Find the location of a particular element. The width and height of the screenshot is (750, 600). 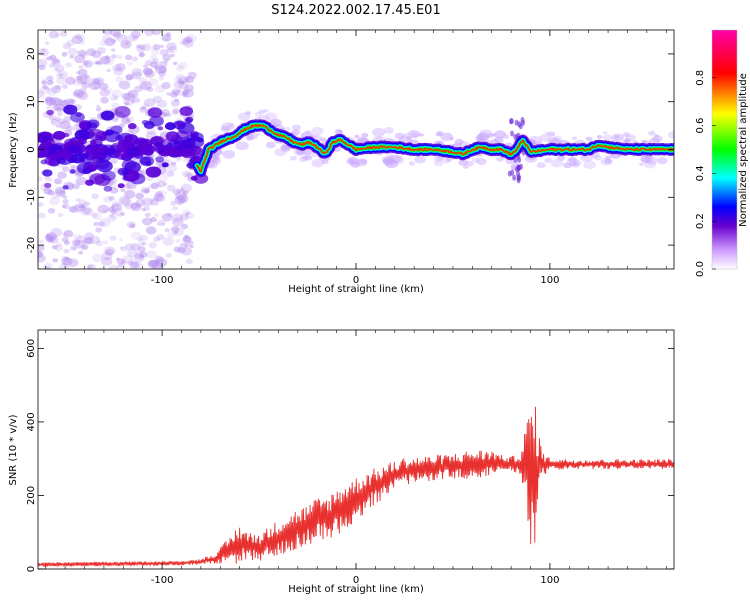

snr-y-tick-label: 200 is located at coordinates (31, 495).